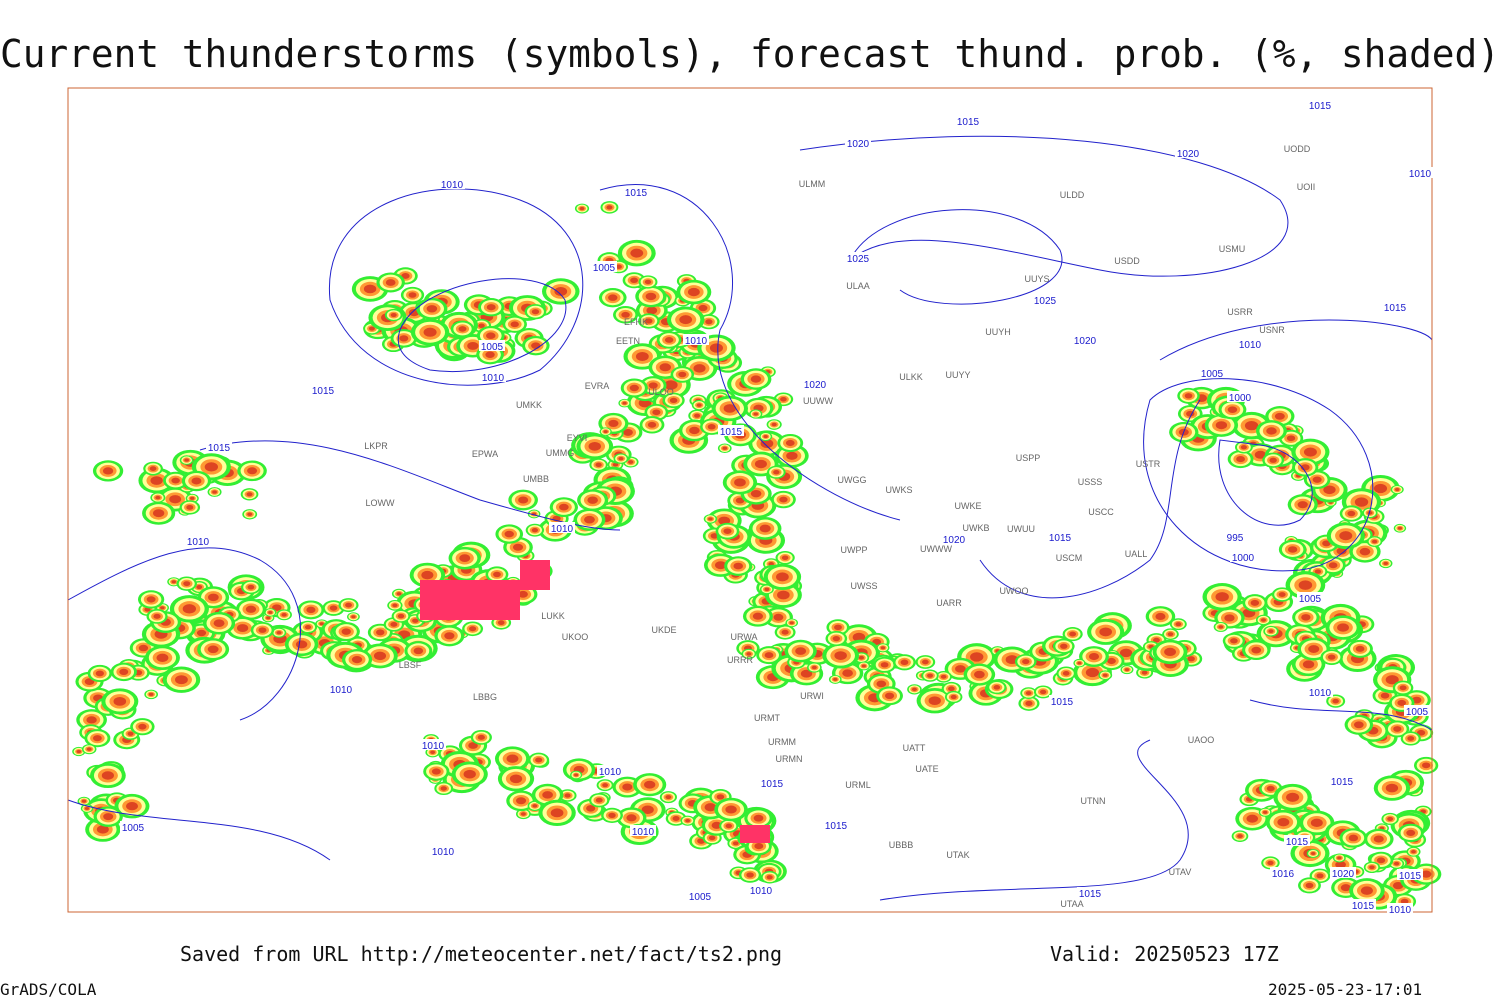 Image resolution: width=1500 pixels, height=1000 pixels. I want to click on station-label: USNR, so click(1272, 330).